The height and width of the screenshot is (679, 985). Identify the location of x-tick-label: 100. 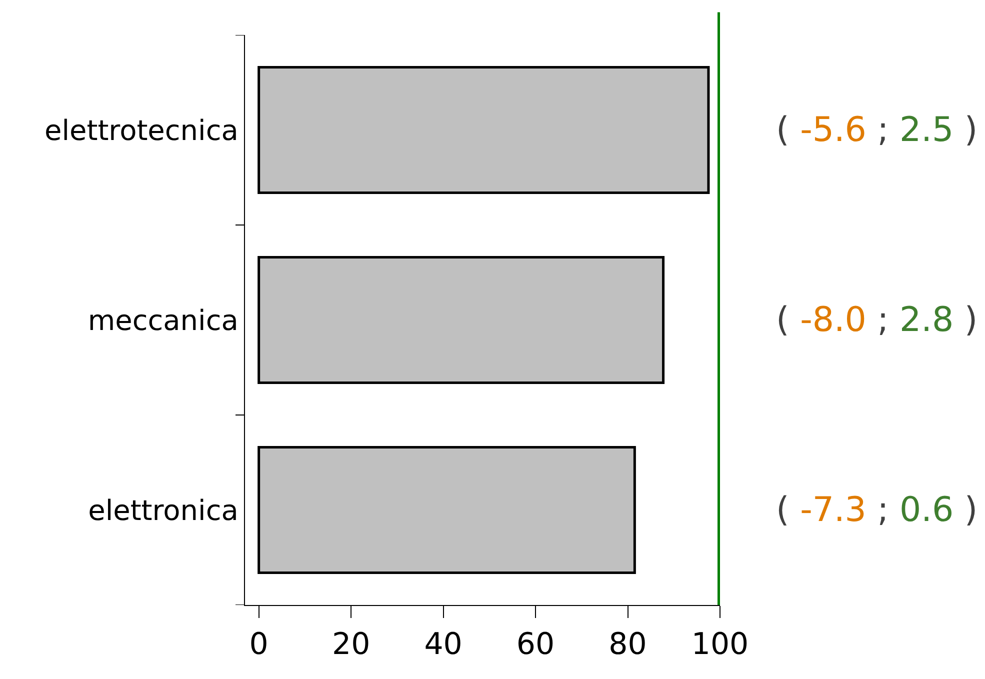
(720, 644).